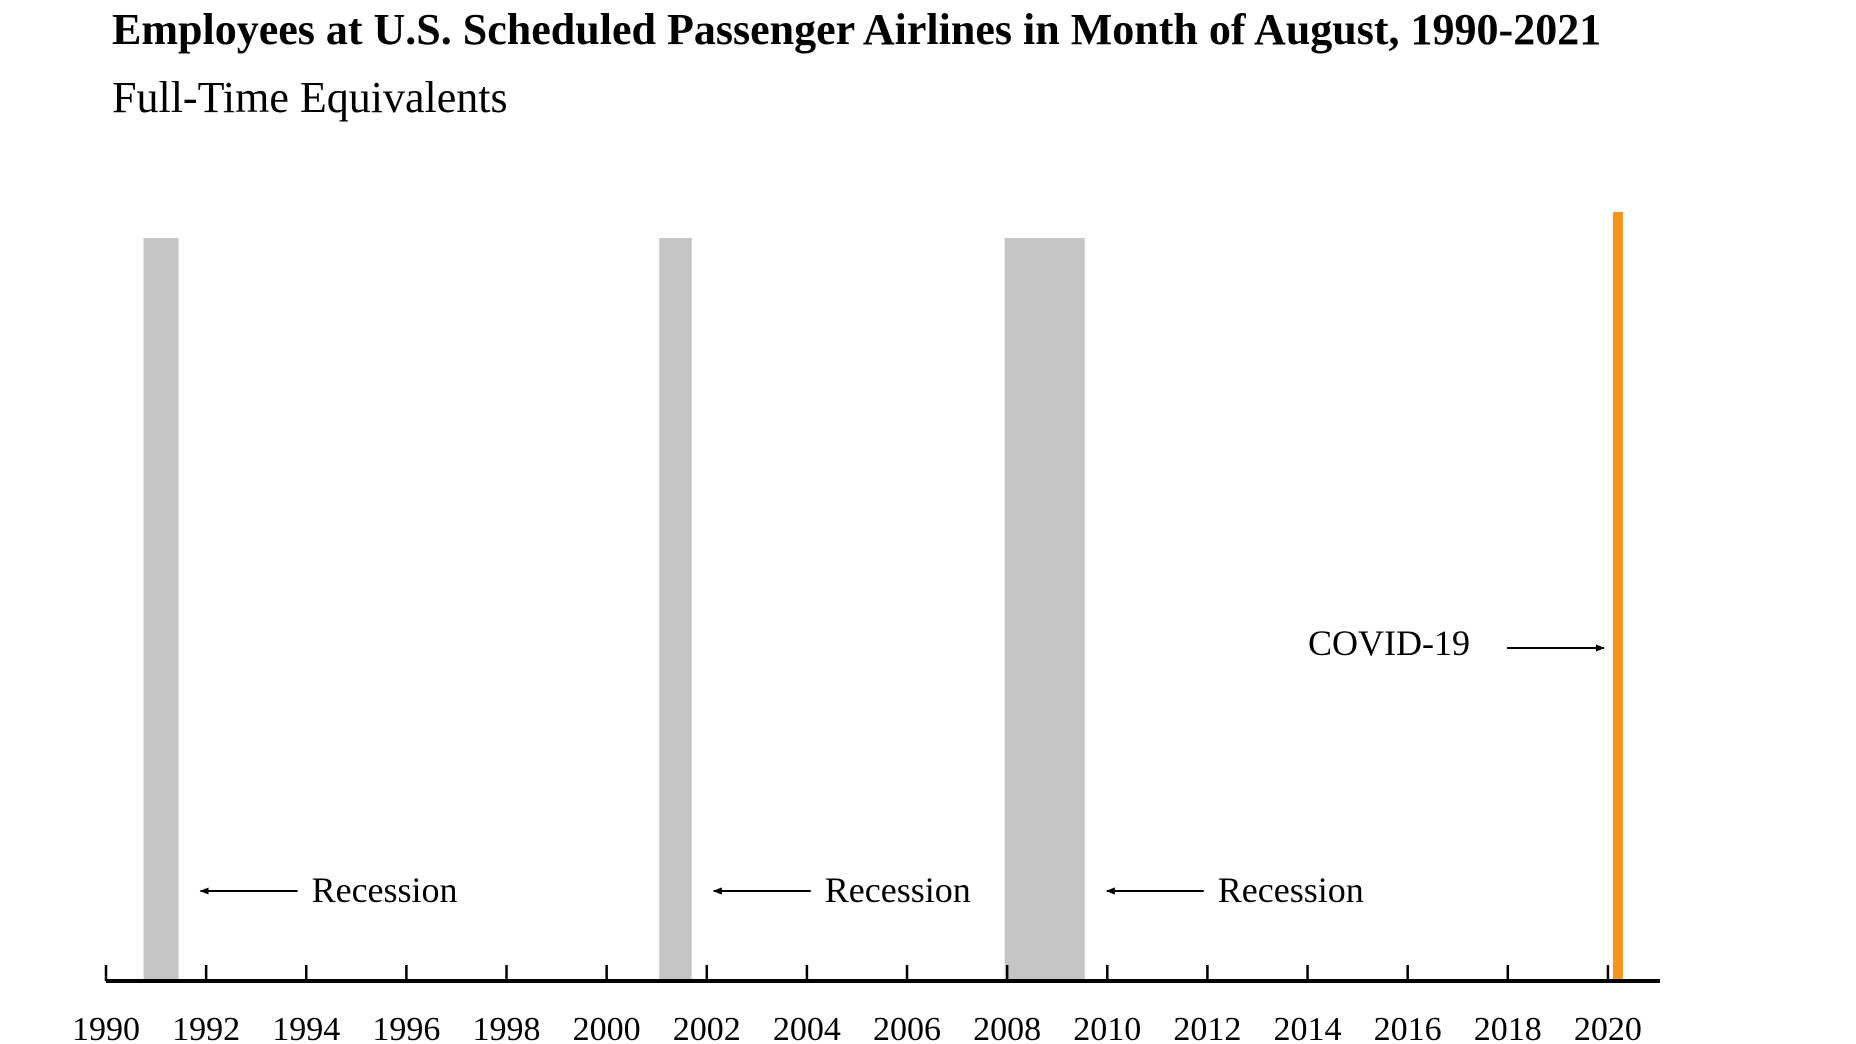 This screenshot has width=1856, height=1044. What do you see at coordinates (1207, 1027) in the screenshot?
I see `x-tick-label: 2012` at bounding box center [1207, 1027].